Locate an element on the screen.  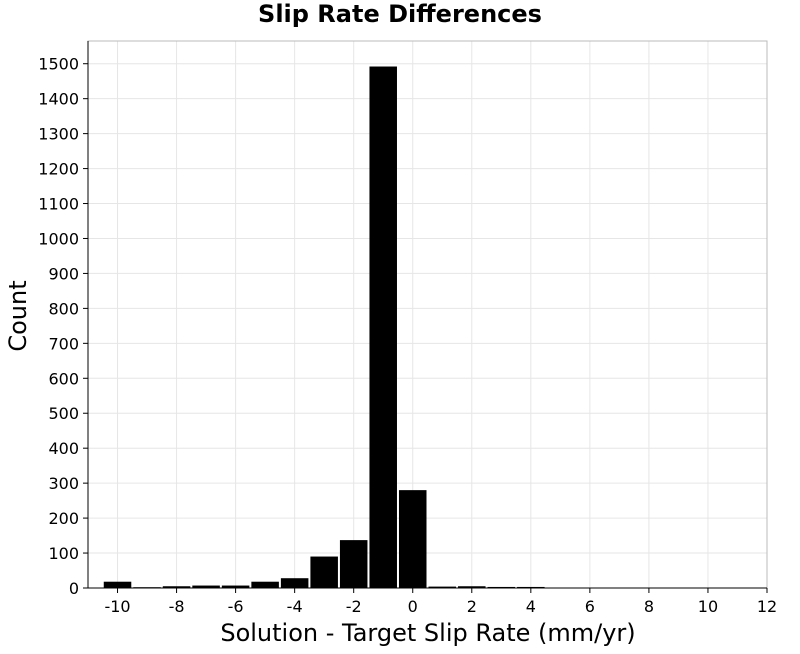
x-tick-label: 10 is located at coordinates (708, 606).